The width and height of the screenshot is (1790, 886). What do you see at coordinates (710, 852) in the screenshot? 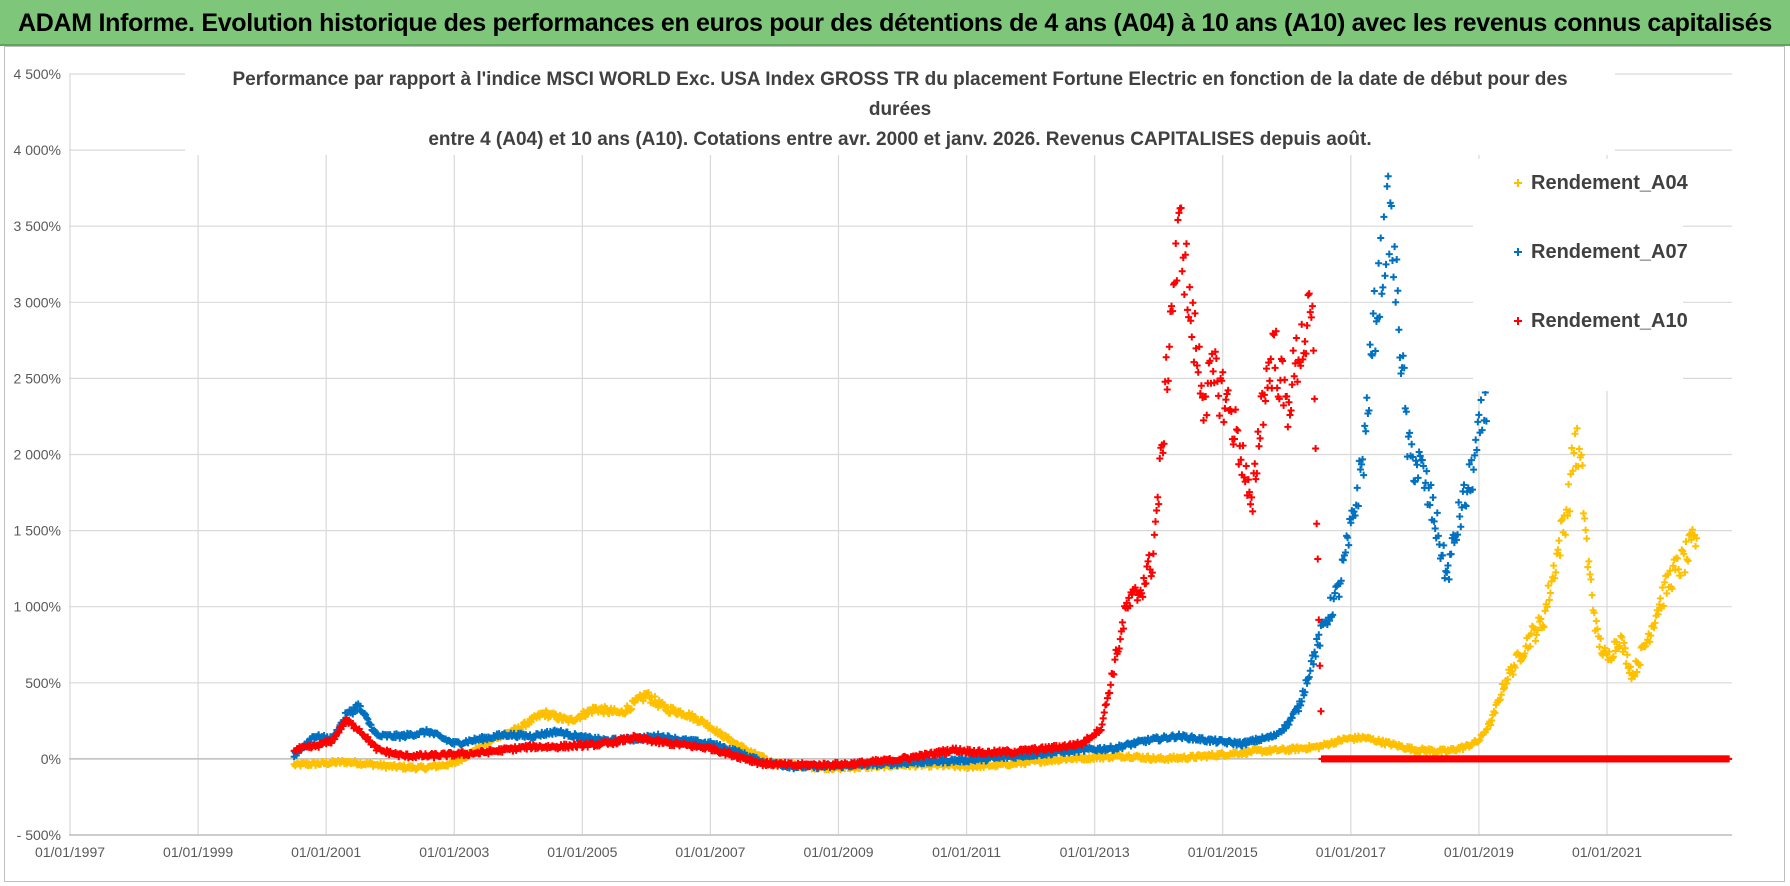
I see `x-tick-label: 01/01/2007` at bounding box center [710, 852].